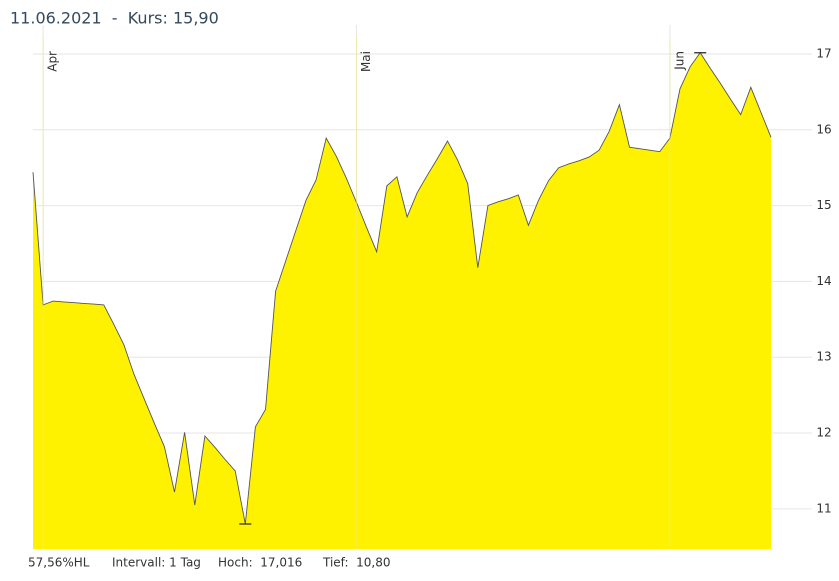 Image resolution: width=839 pixels, height=581 pixels. What do you see at coordinates (114, 18) in the screenshot?
I see `chart-title: 11.06.2021 - Kurs: 15,90` at bounding box center [114, 18].